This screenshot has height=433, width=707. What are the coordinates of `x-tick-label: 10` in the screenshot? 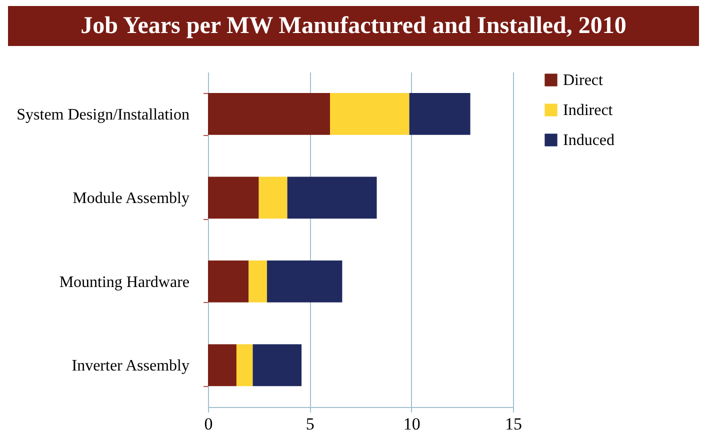 It's located at (411, 423).